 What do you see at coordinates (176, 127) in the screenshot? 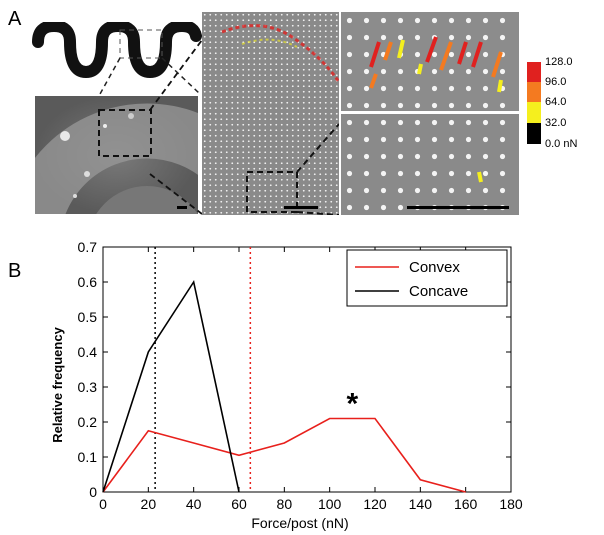
I see `zoom-connector-lines` at bounding box center [176, 127].